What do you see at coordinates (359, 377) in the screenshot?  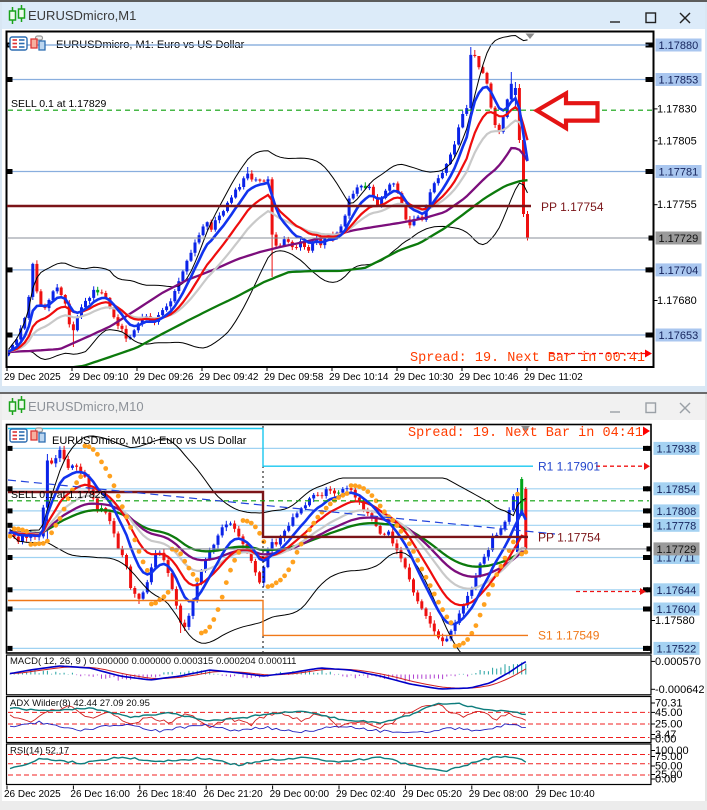 I see `svg-text: 29 Dec 10:14` at bounding box center [359, 377].